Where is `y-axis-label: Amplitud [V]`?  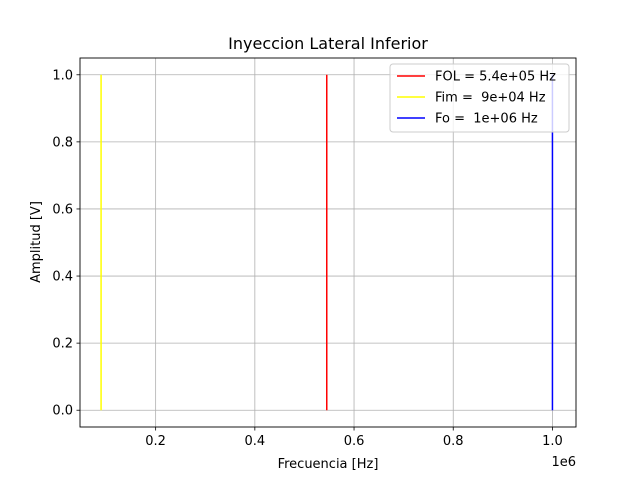
y-axis-label: Amplitud [V] is located at coordinates (36, 242).